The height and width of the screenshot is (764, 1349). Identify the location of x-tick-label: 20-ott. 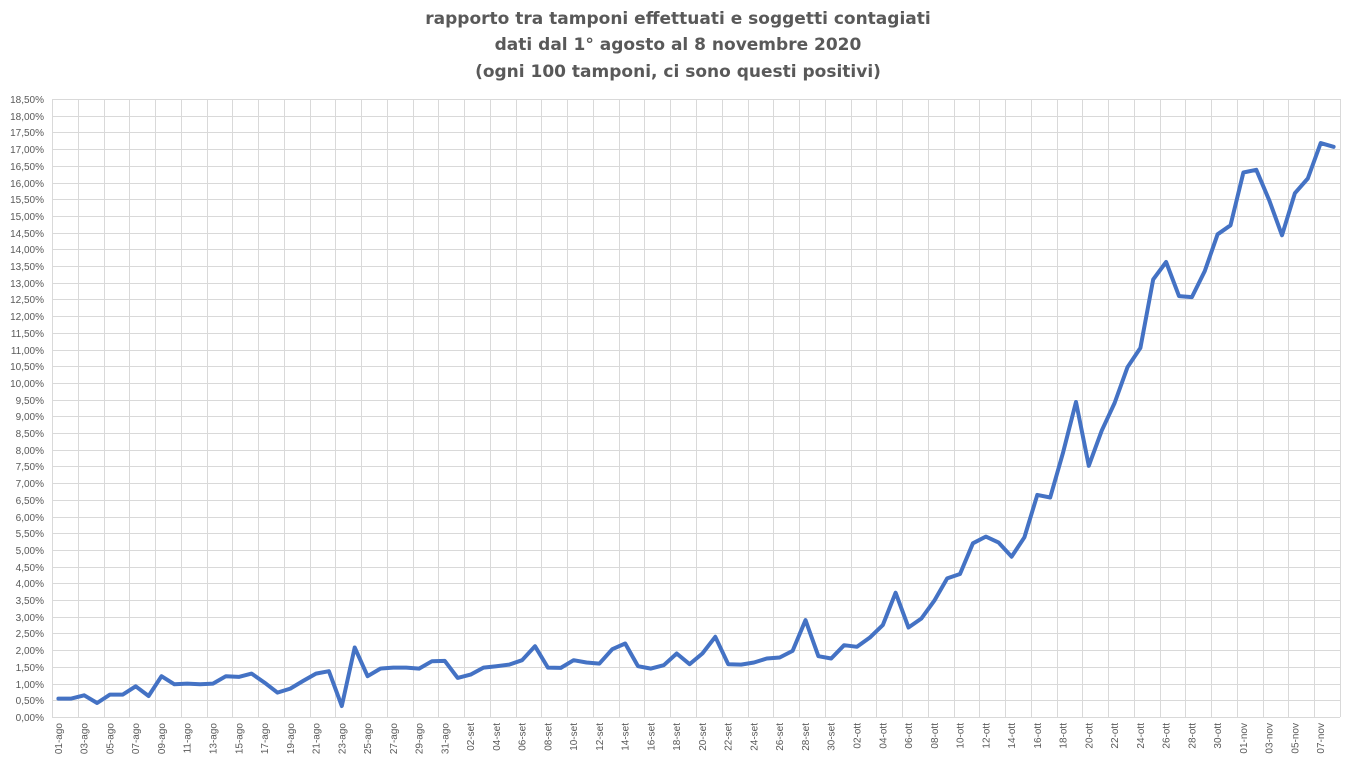
(1089, 736).